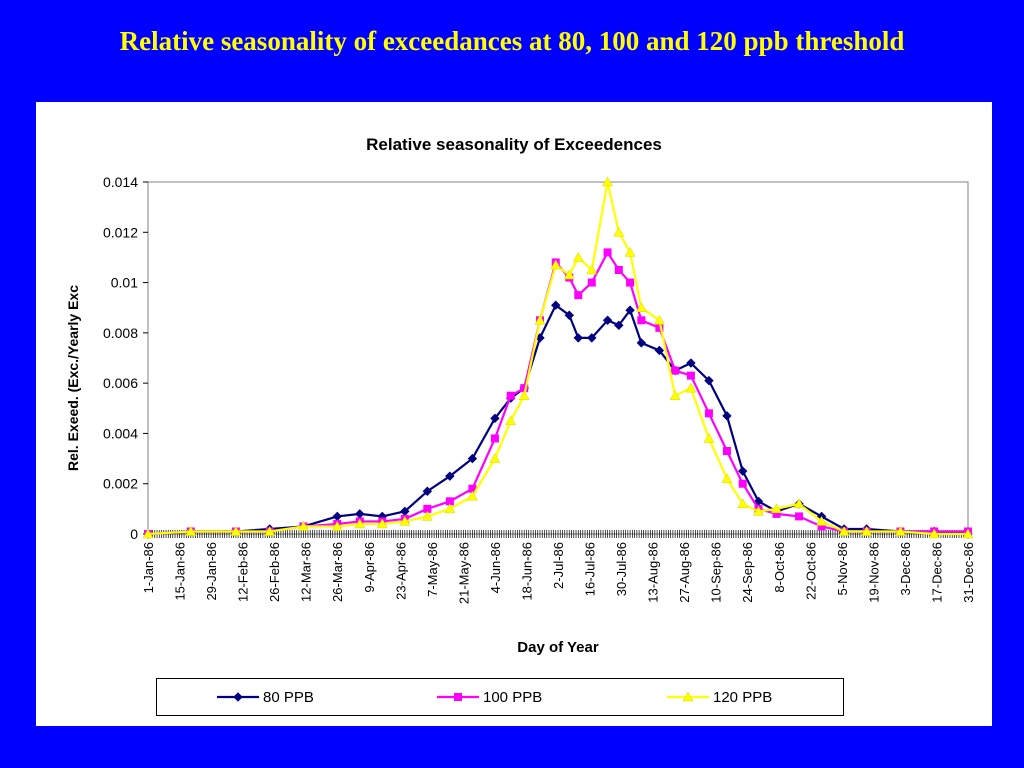  What do you see at coordinates (274, 572) in the screenshot?
I see `x-tick-label: 26-Feb-86` at bounding box center [274, 572].